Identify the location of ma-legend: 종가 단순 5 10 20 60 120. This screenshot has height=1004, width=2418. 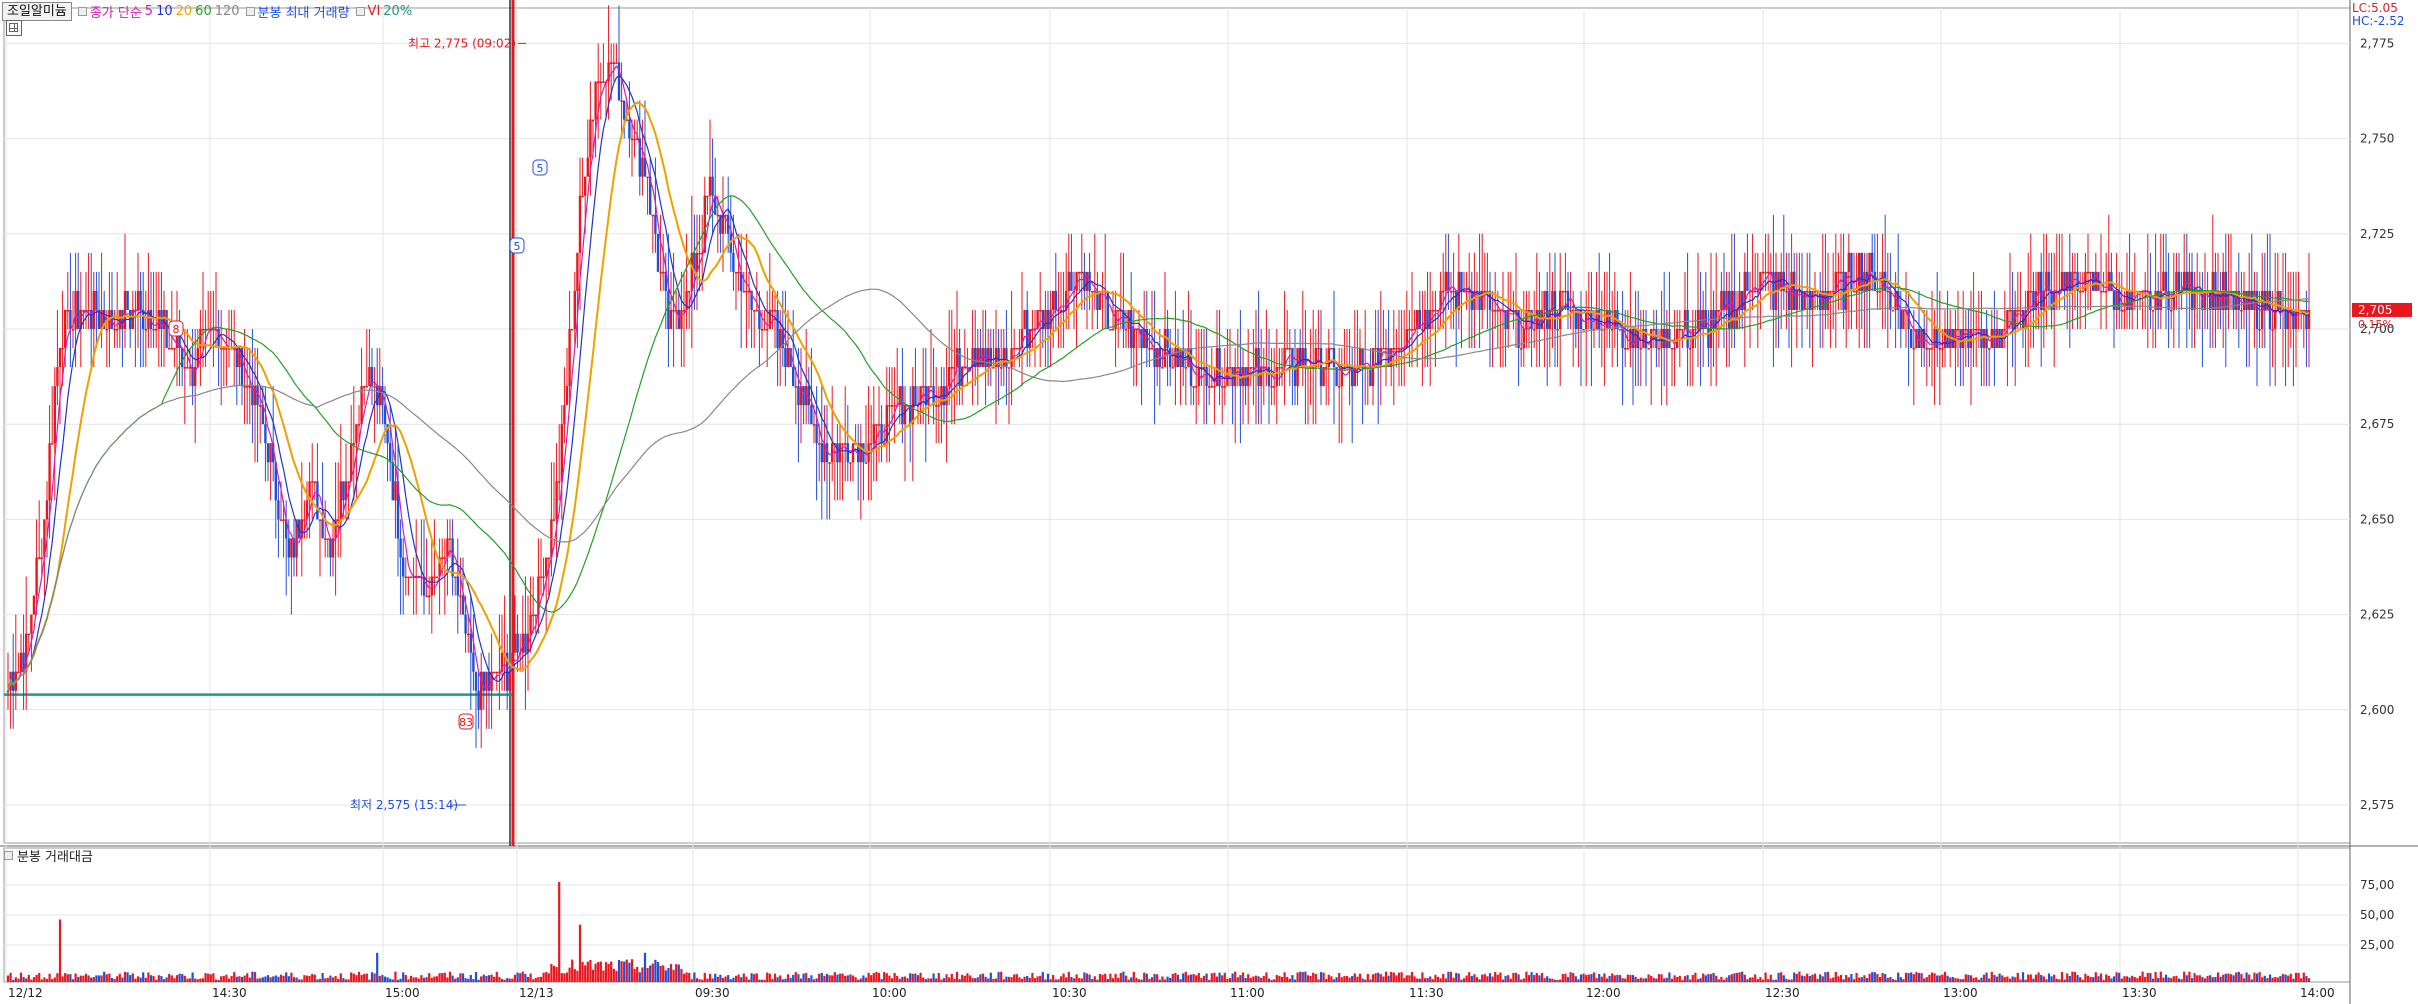
(158, 11).